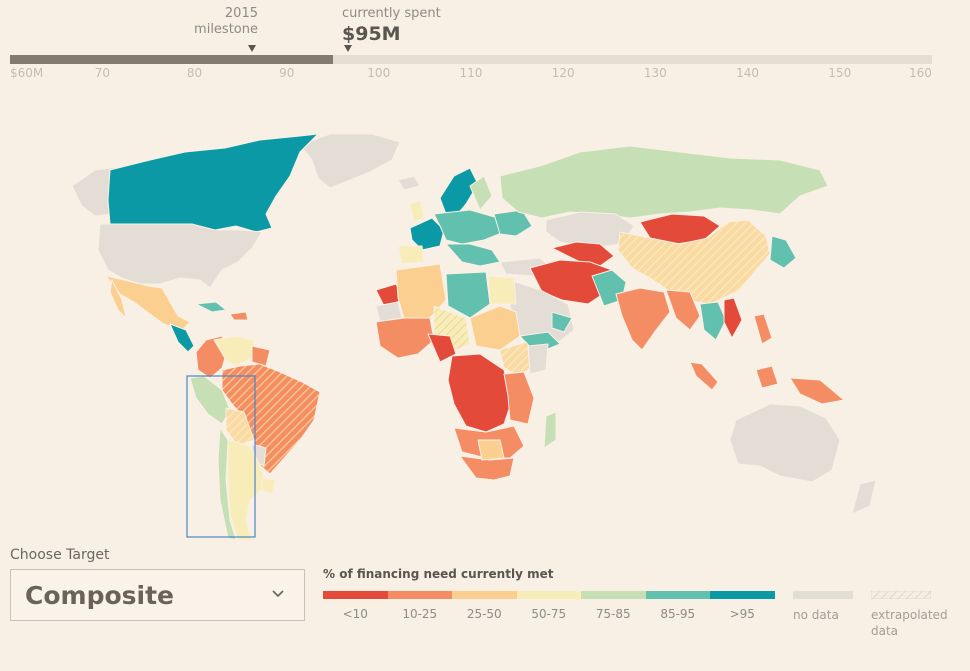  Describe the element at coordinates (405, 338) in the screenshot. I see `region-west-africa` at that location.